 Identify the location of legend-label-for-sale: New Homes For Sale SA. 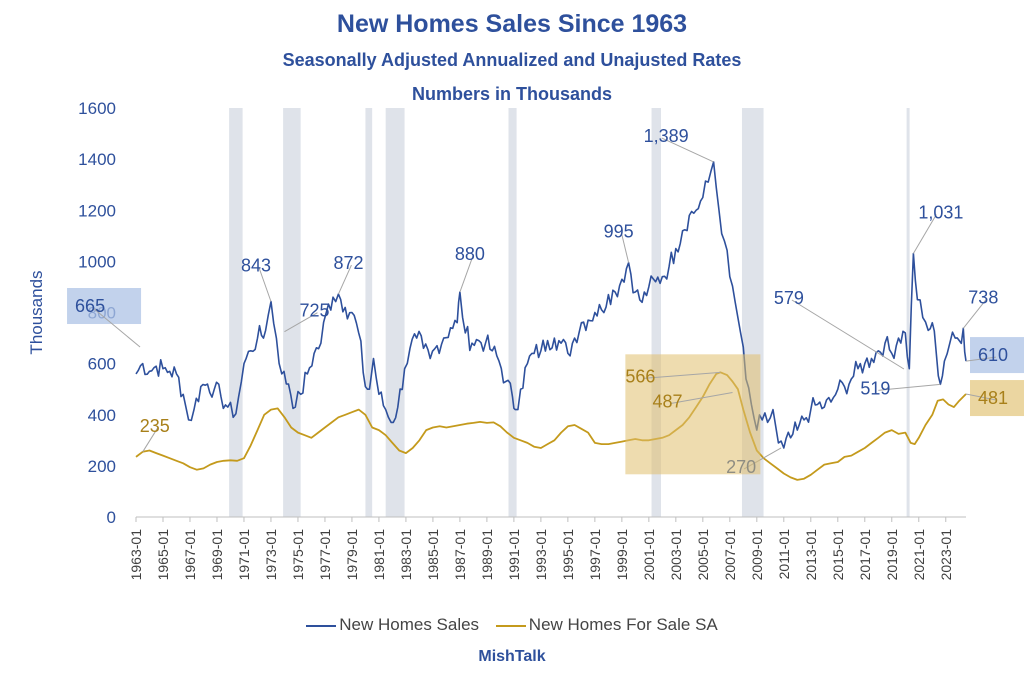
(623, 624).